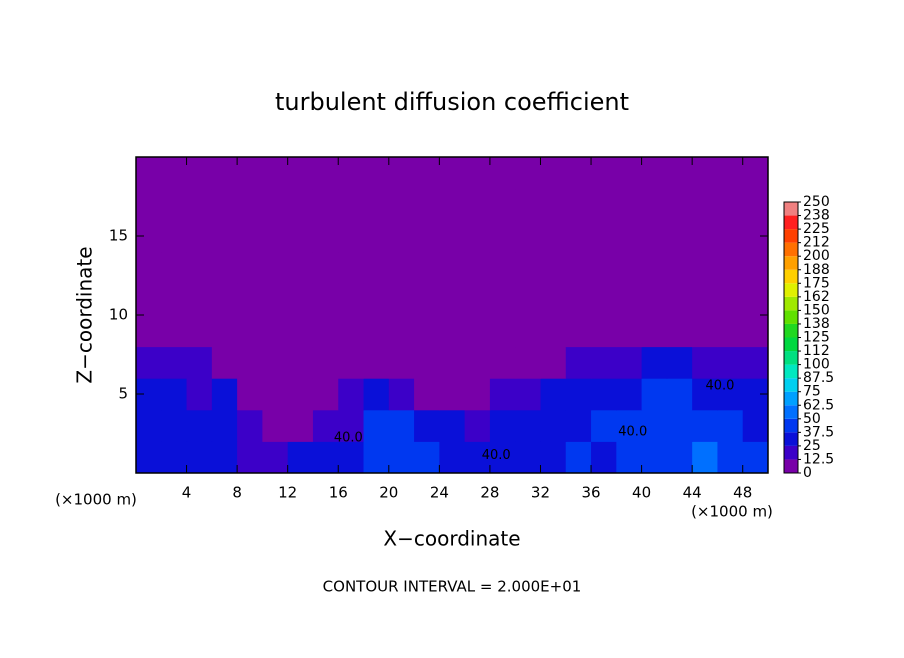 Image resolution: width=904 pixels, height=658 pixels. I want to click on x-tick-label: 12, so click(287, 493).